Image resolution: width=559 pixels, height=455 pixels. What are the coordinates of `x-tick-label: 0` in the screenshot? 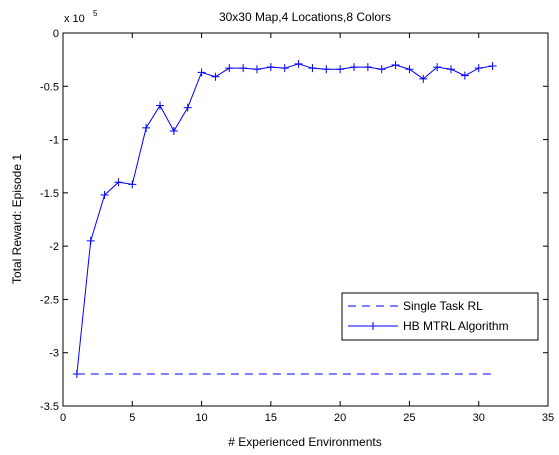 It's located at (63, 418).